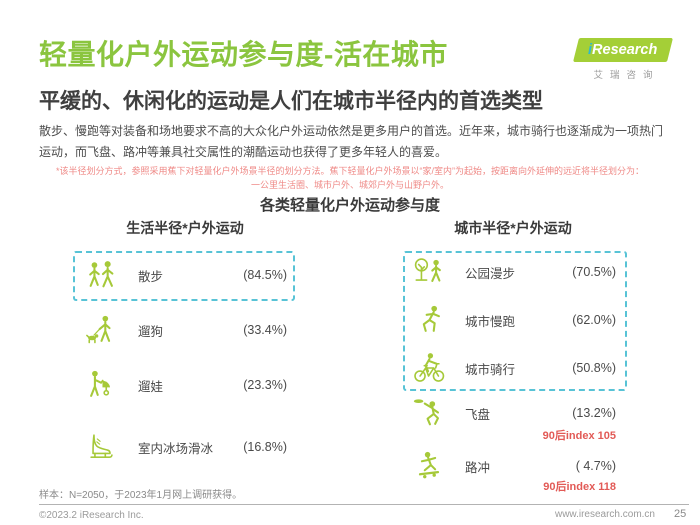 This screenshot has height=525, width=700. I want to click on item-value: (50.8%), so click(594, 368).